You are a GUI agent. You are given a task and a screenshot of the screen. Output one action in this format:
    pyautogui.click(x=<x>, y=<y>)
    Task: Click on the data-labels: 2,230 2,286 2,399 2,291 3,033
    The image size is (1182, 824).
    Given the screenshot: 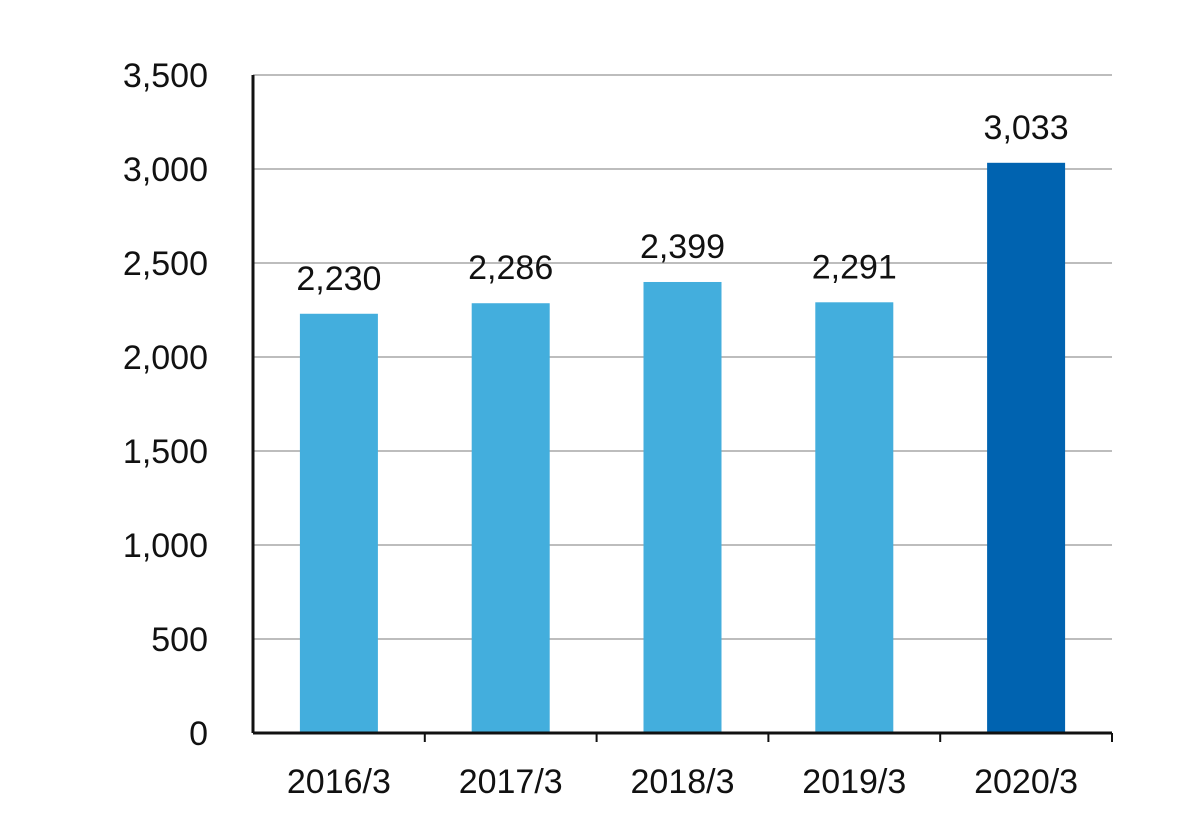 What is the action you would take?
    pyautogui.click(x=682, y=203)
    